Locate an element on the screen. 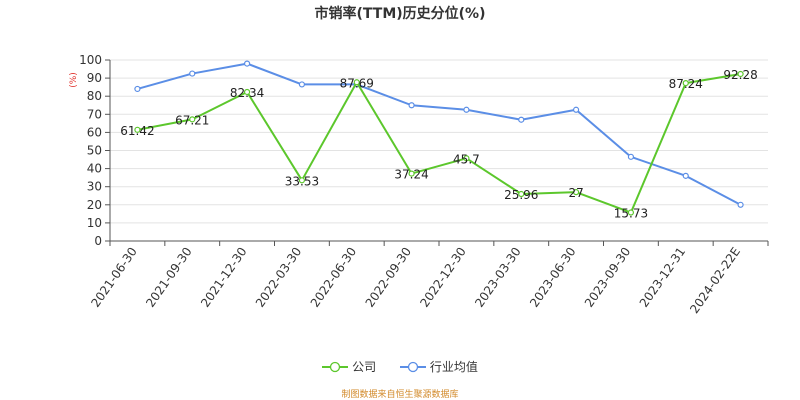 This screenshot has width=800, height=400. y-tick-label: 80 is located at coordinates (94, 96).